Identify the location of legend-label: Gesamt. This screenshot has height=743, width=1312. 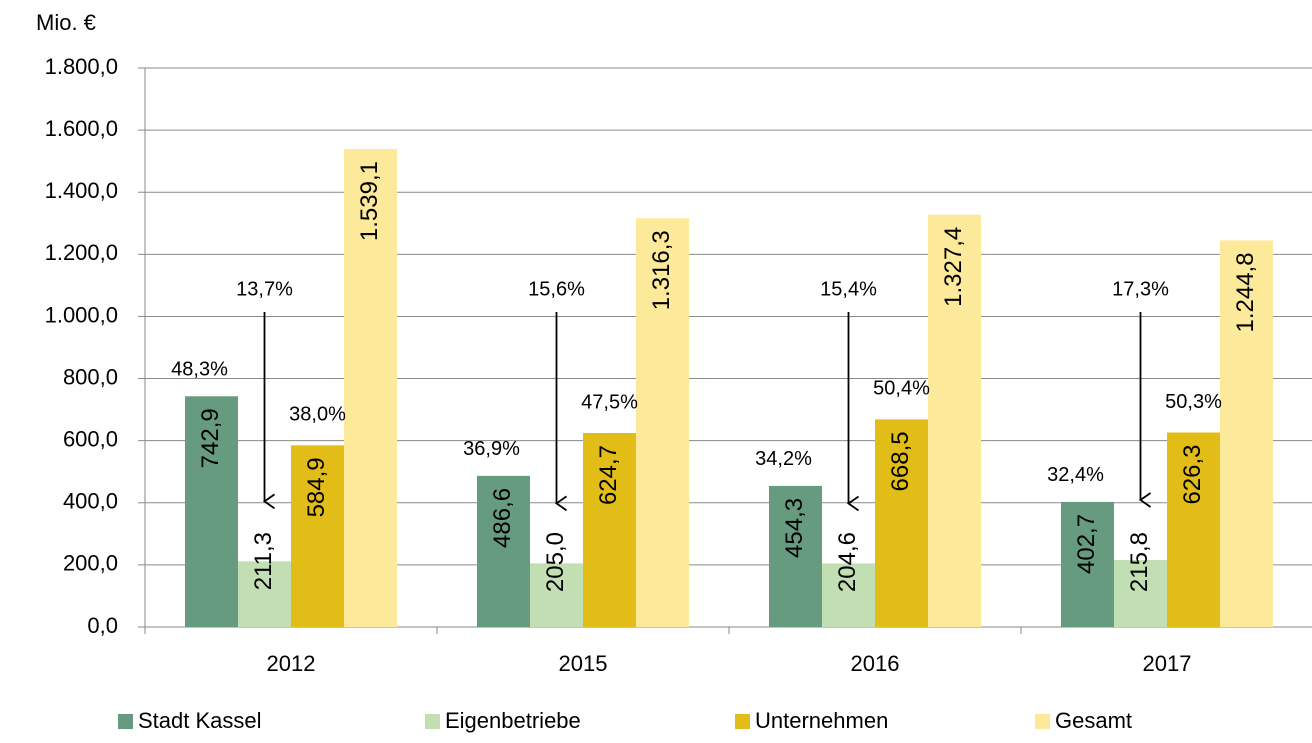
(1093, 720).